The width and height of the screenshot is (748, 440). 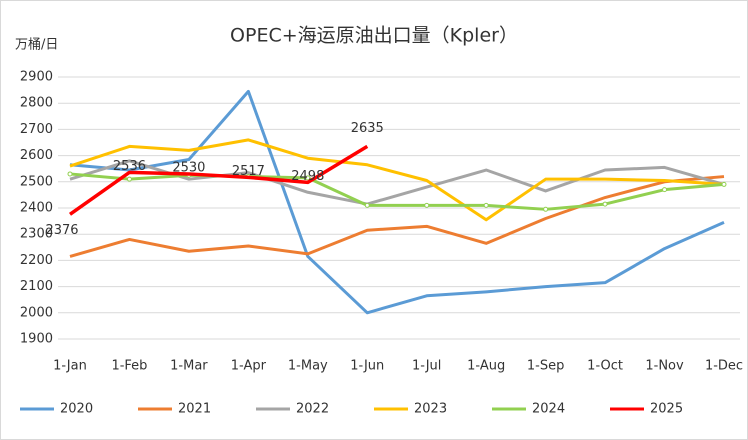 What do you see at coordinates (76, 409) in the screenshot?
I see `legend-label: 2020` at bounding box center [76, 409].